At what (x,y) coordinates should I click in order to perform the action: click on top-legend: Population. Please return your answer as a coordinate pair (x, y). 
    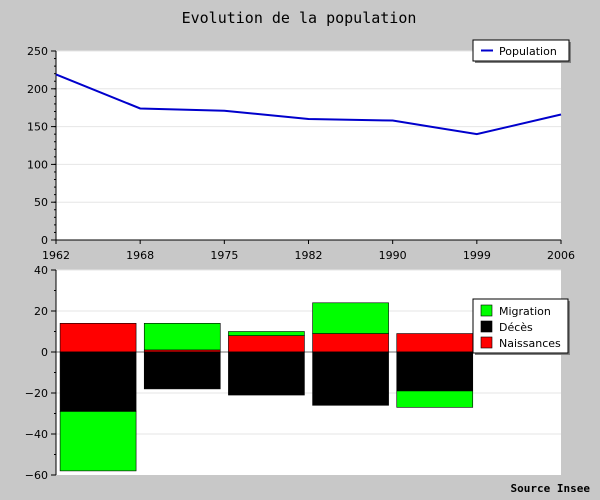
    Looking at the image, I should click on (521, 51).